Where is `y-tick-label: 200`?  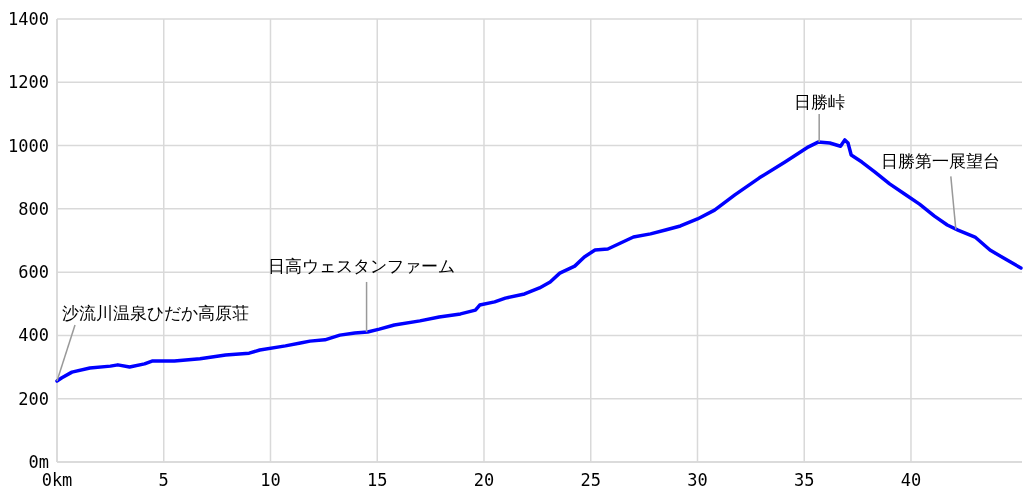 y-tick-label: 200 is located at coordinates (33, 398).